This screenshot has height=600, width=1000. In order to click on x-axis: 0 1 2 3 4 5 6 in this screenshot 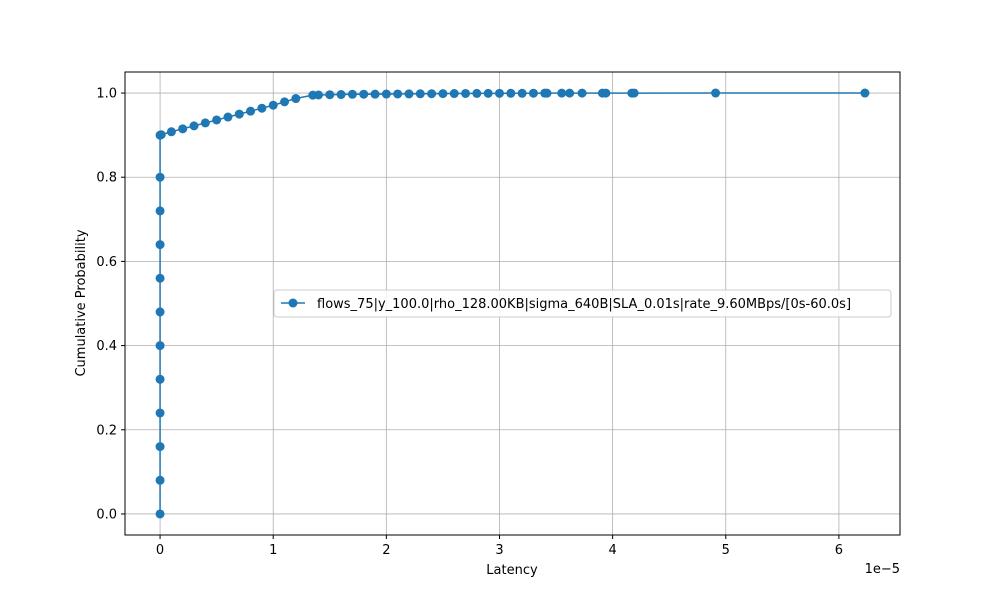, I will do `click(499, 546)`.